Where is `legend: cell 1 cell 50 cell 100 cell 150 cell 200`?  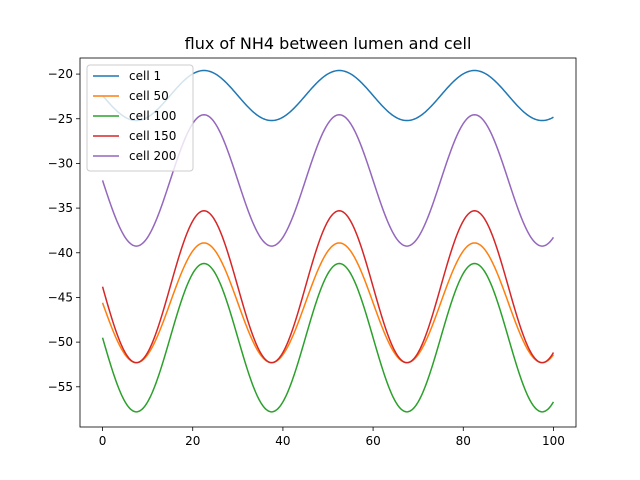 legend: cell 1 cell 50 cell 100 cell 150 cell 200 is located at coordinates (140, 118).